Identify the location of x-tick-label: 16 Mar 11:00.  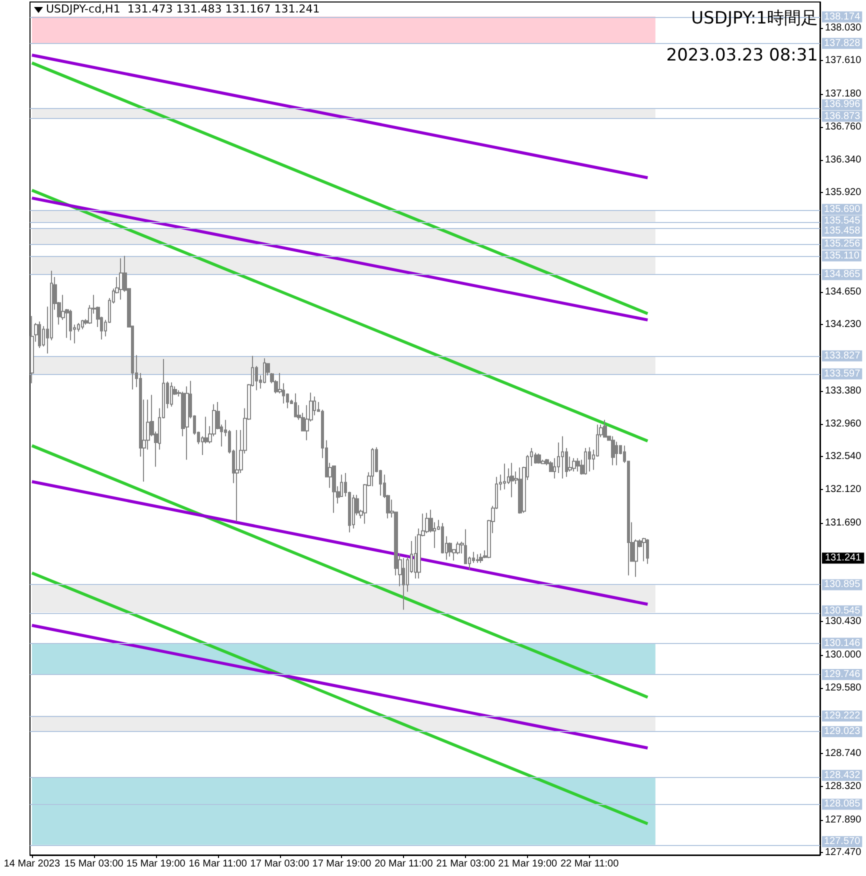
(218, 864).